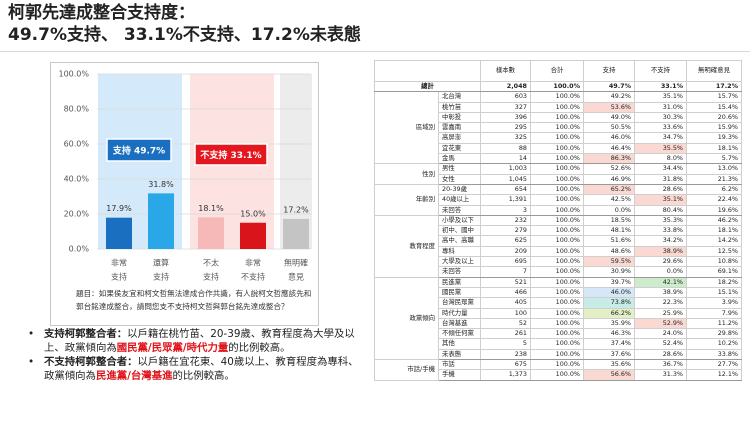  I want to click on table-cell: 59.5%, so click(609, 262).